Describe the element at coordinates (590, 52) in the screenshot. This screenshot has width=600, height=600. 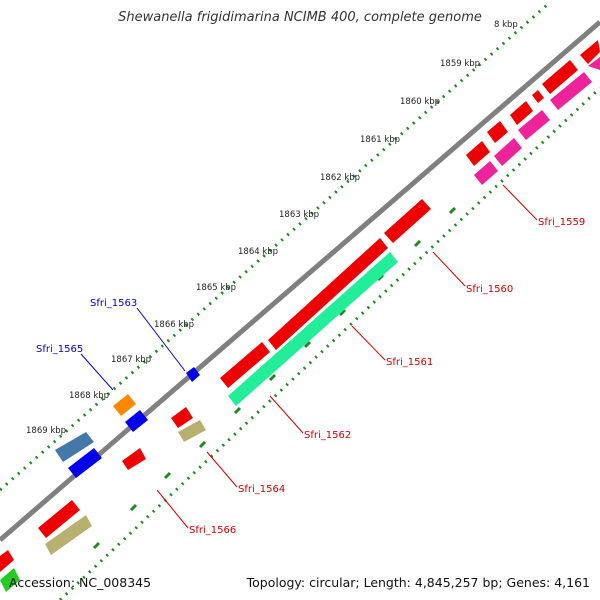
I see `gene-red-f` at that location.